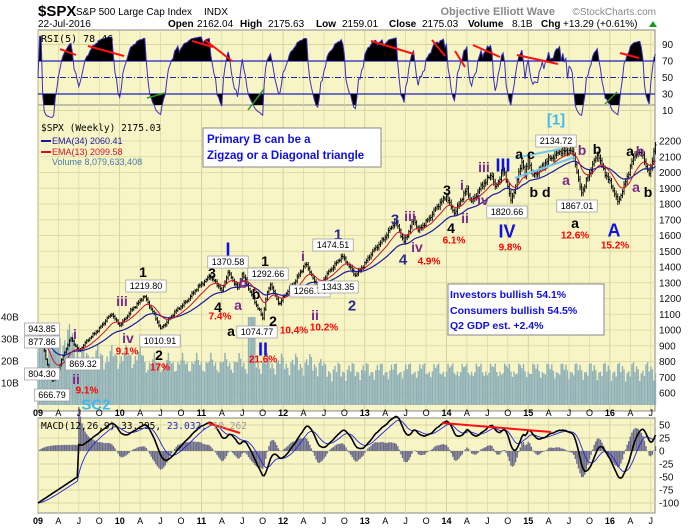 The width and height of the screenshot is (700, 530). I want to click on price-tick-label: 1300, so click(670, 283).